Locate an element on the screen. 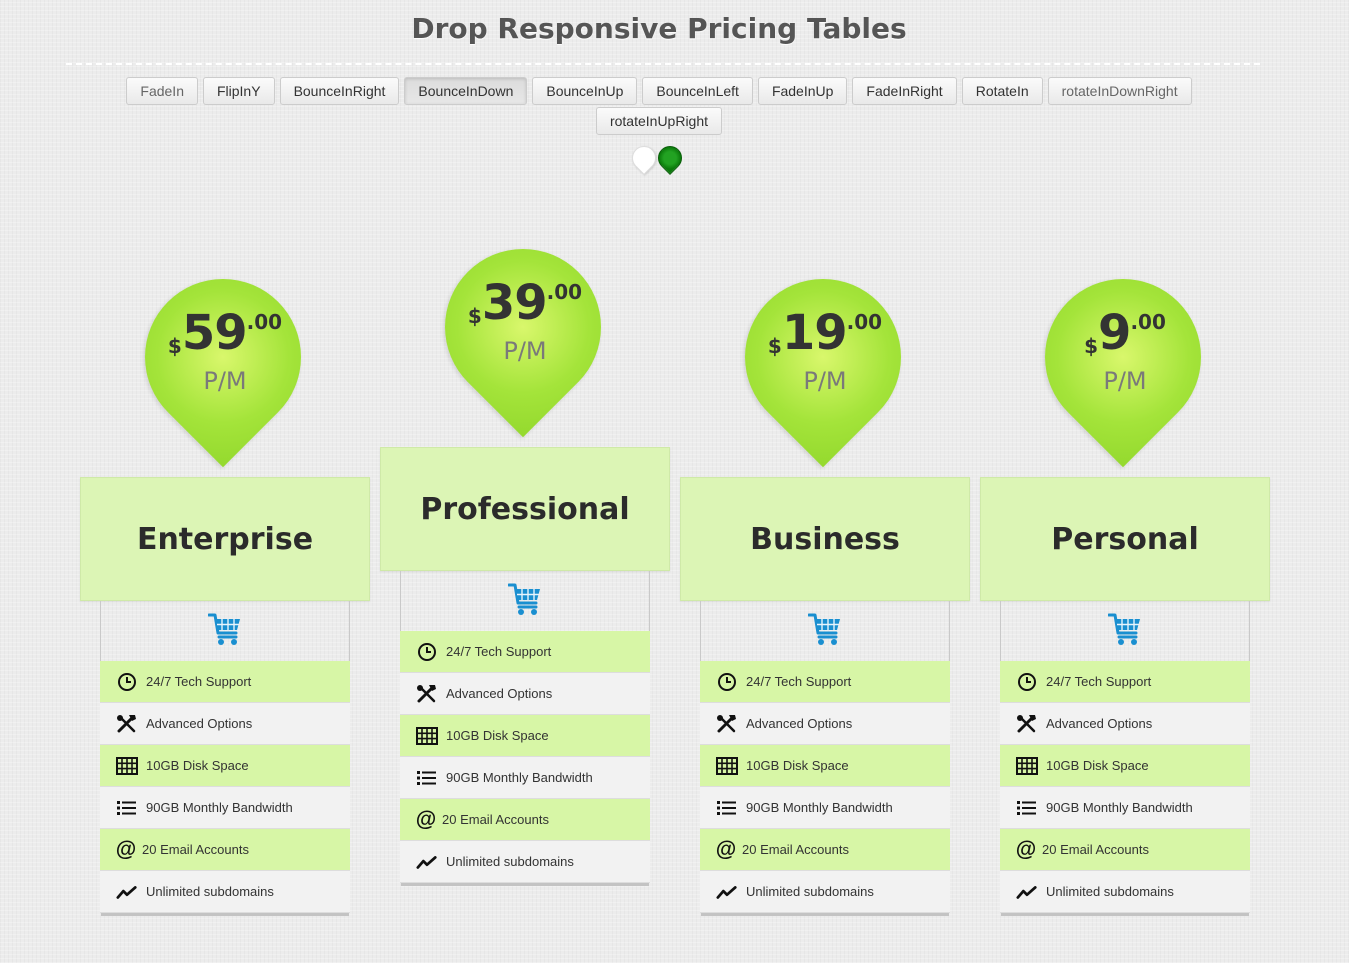  animation-button-fadeinright: FadeInRight is located at coordinates (904, 91).